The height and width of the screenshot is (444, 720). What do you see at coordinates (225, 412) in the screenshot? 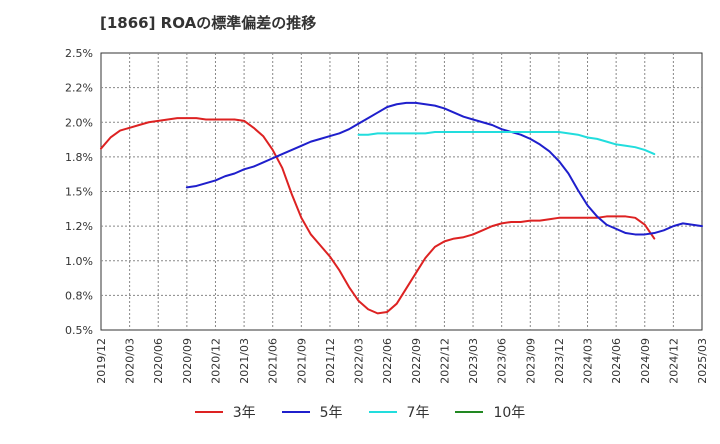
I see `legend-item-1: 3年` at bounding box center [225, 412].